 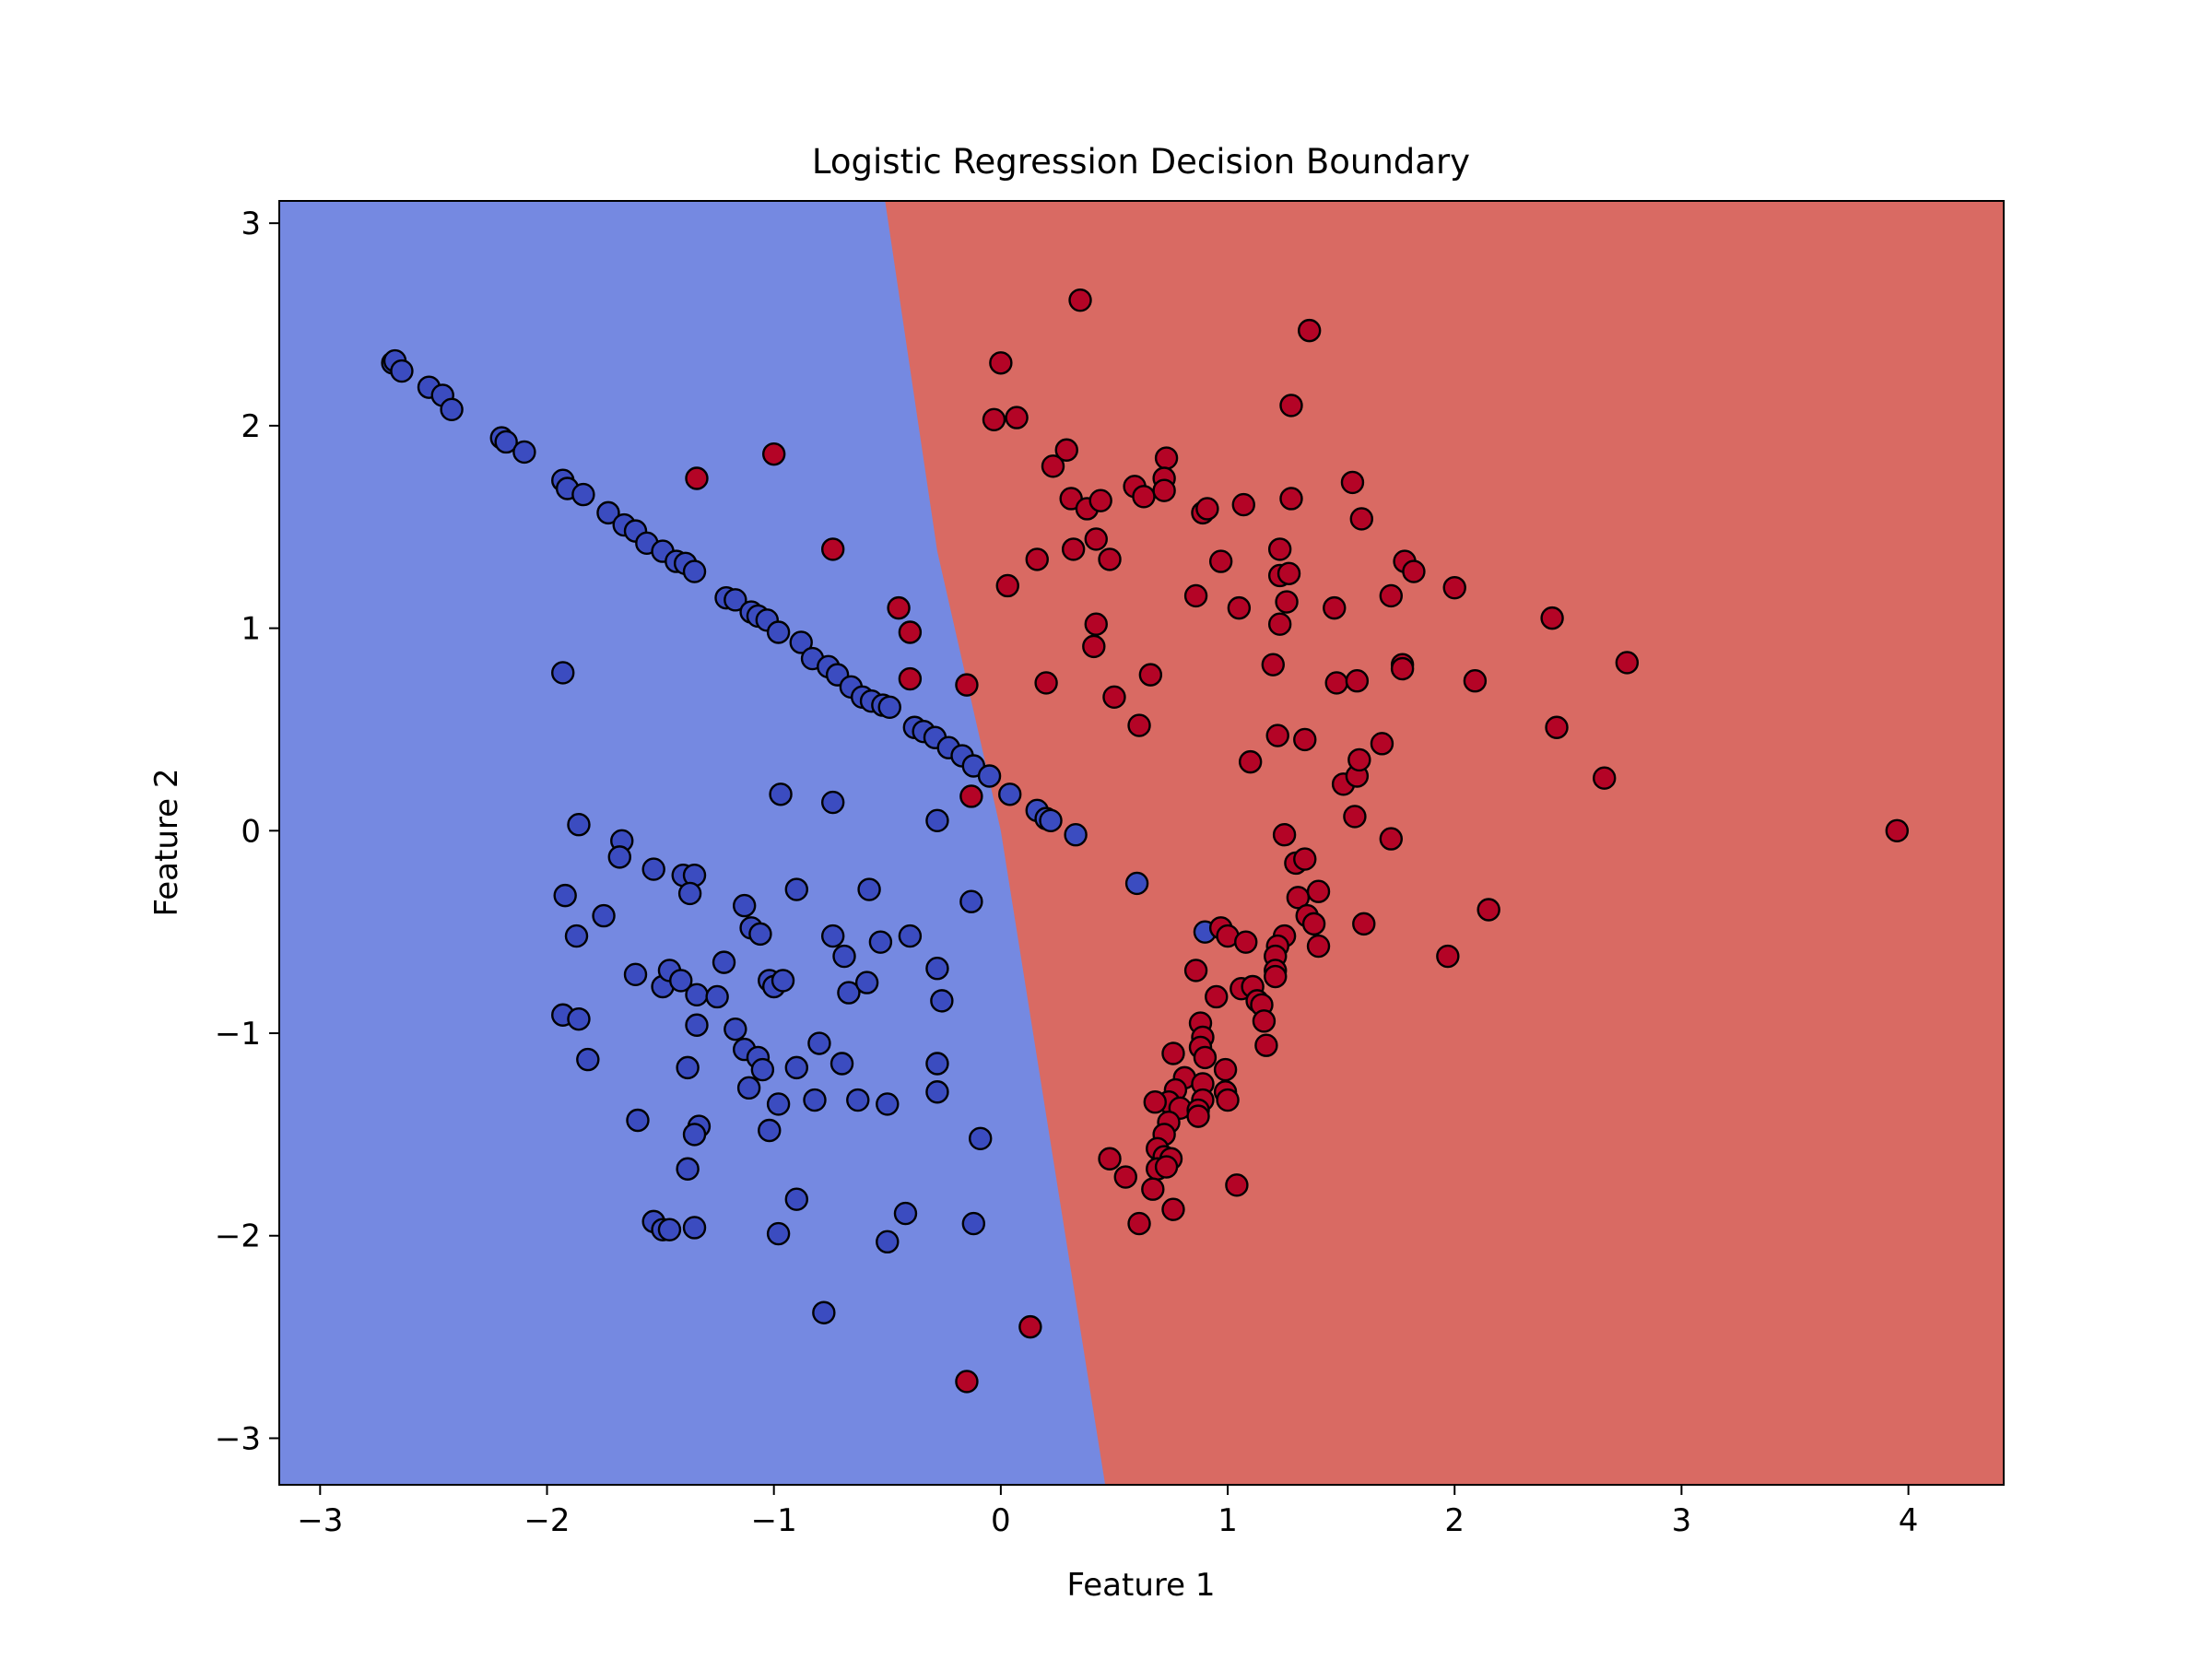 I want to click on x-tick-label: 2, so click(x=1454, y=1520).